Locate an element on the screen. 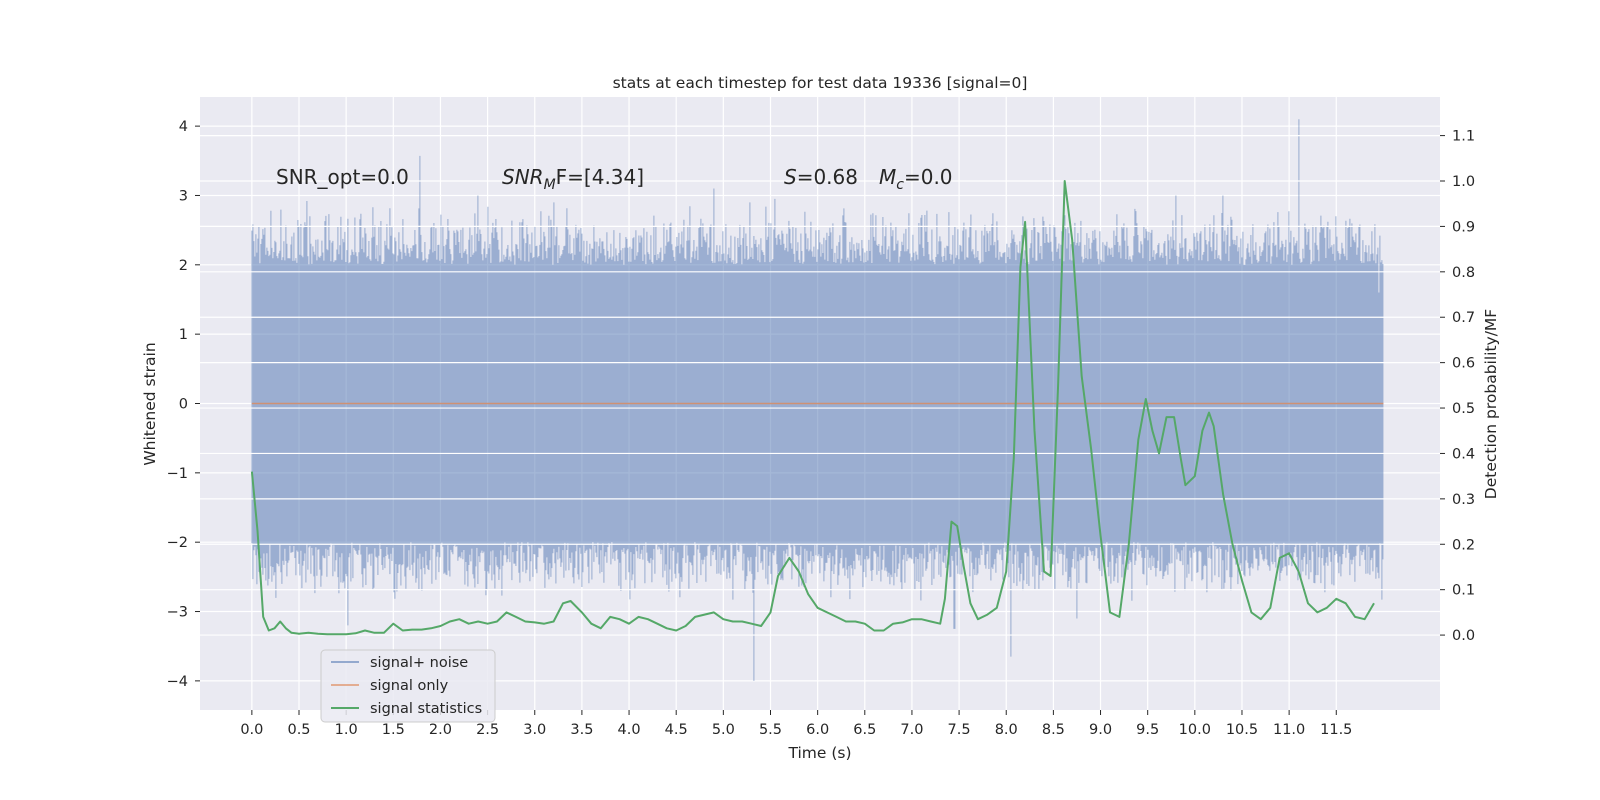 Image resolution: width=1600 pixels, height=800 pixels. x-tick-label: 4.0 is located at coordinates (629, 730).